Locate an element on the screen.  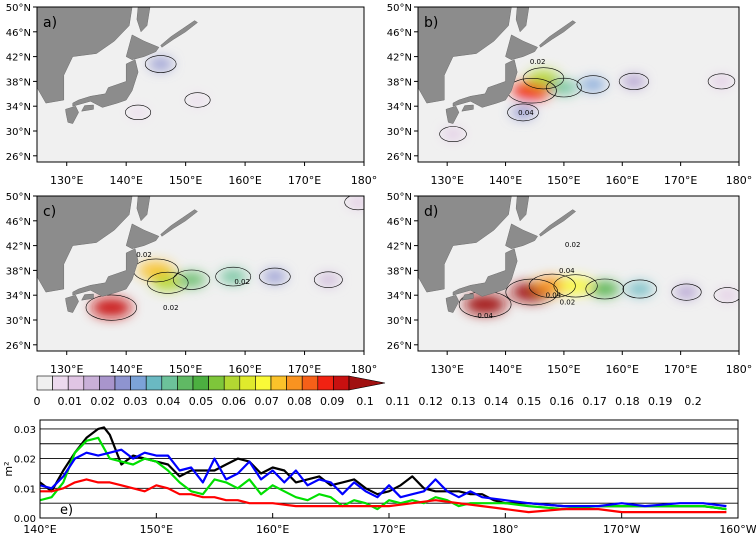
colorbar-tick-label: 0.2 is located at coordinates (693, 401).